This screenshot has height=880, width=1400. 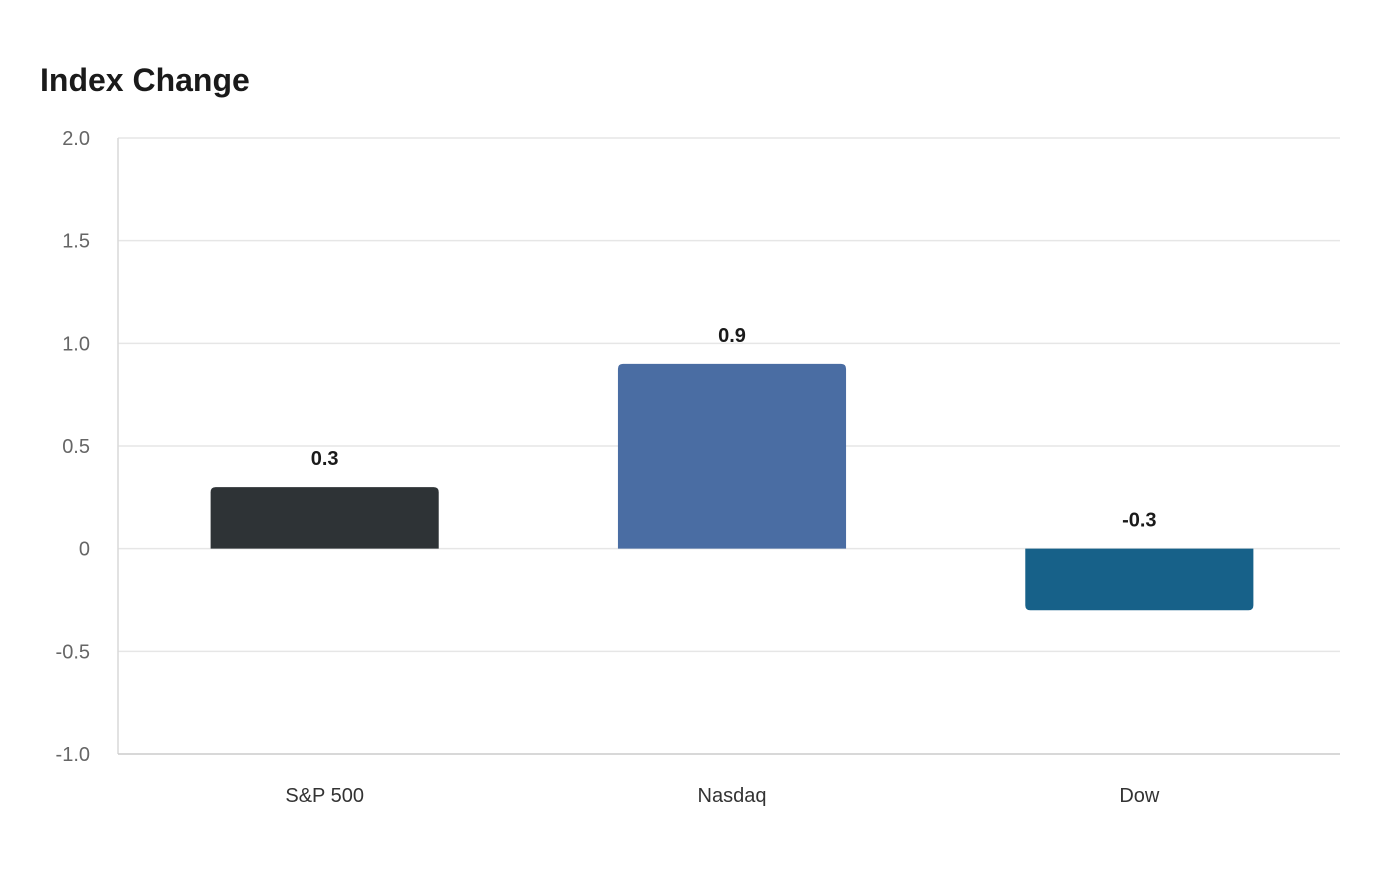 I want to click on x-tick-label: S&P 500, so click(x=324, y=796).